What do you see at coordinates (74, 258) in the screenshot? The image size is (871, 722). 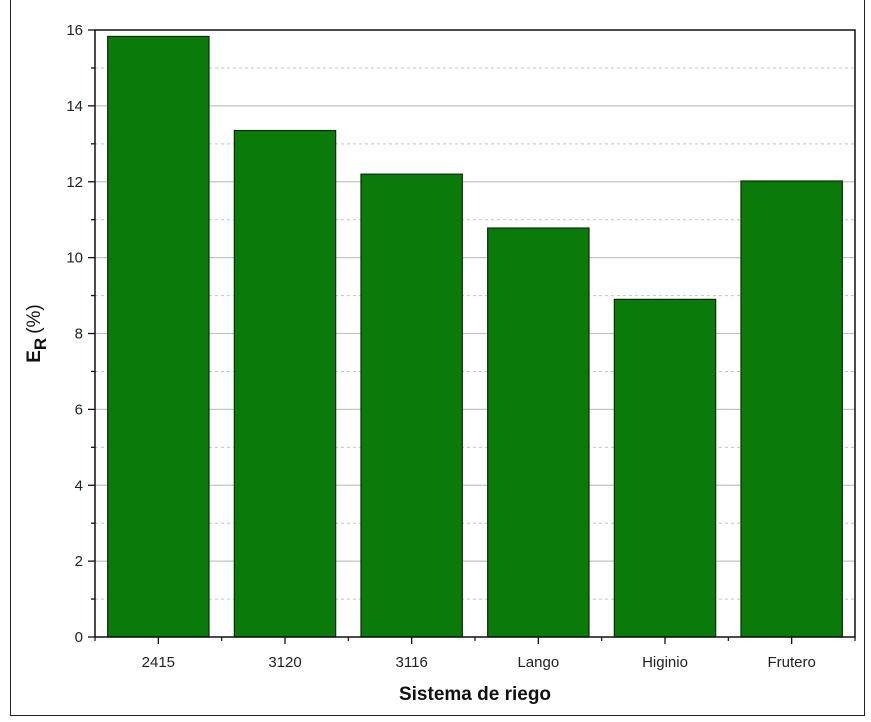 I see `y-tick-label: 10` at bounding box center [74, 258].